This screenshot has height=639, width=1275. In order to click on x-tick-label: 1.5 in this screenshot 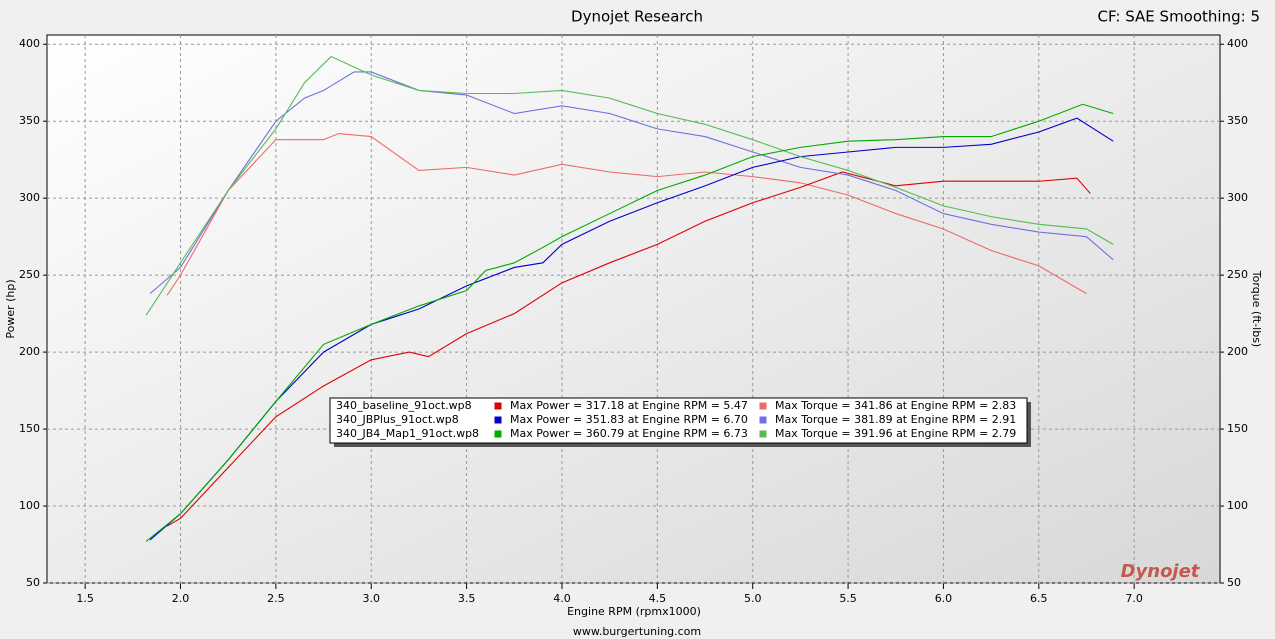, I will do `click(85, 598)`.